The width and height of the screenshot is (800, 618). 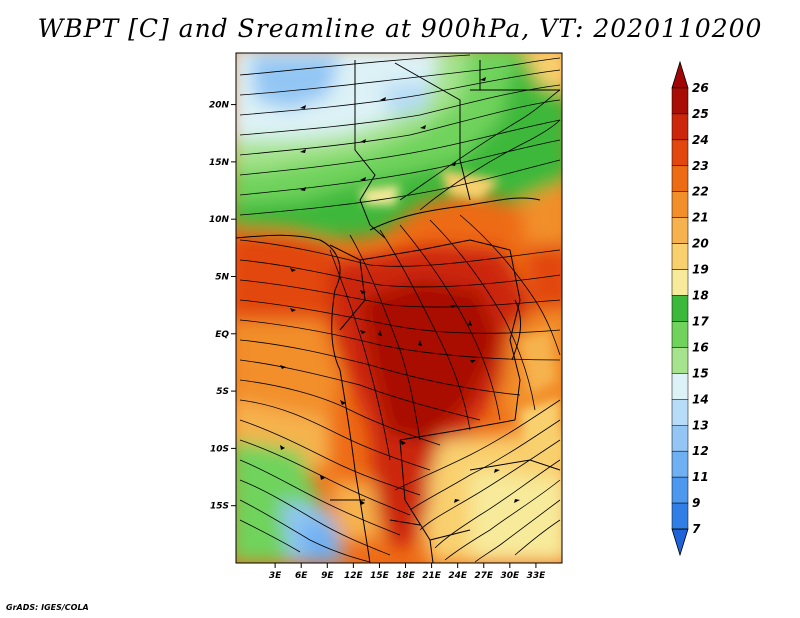 I want to click on colorbar-label: 18, so click(x=700, y=296).